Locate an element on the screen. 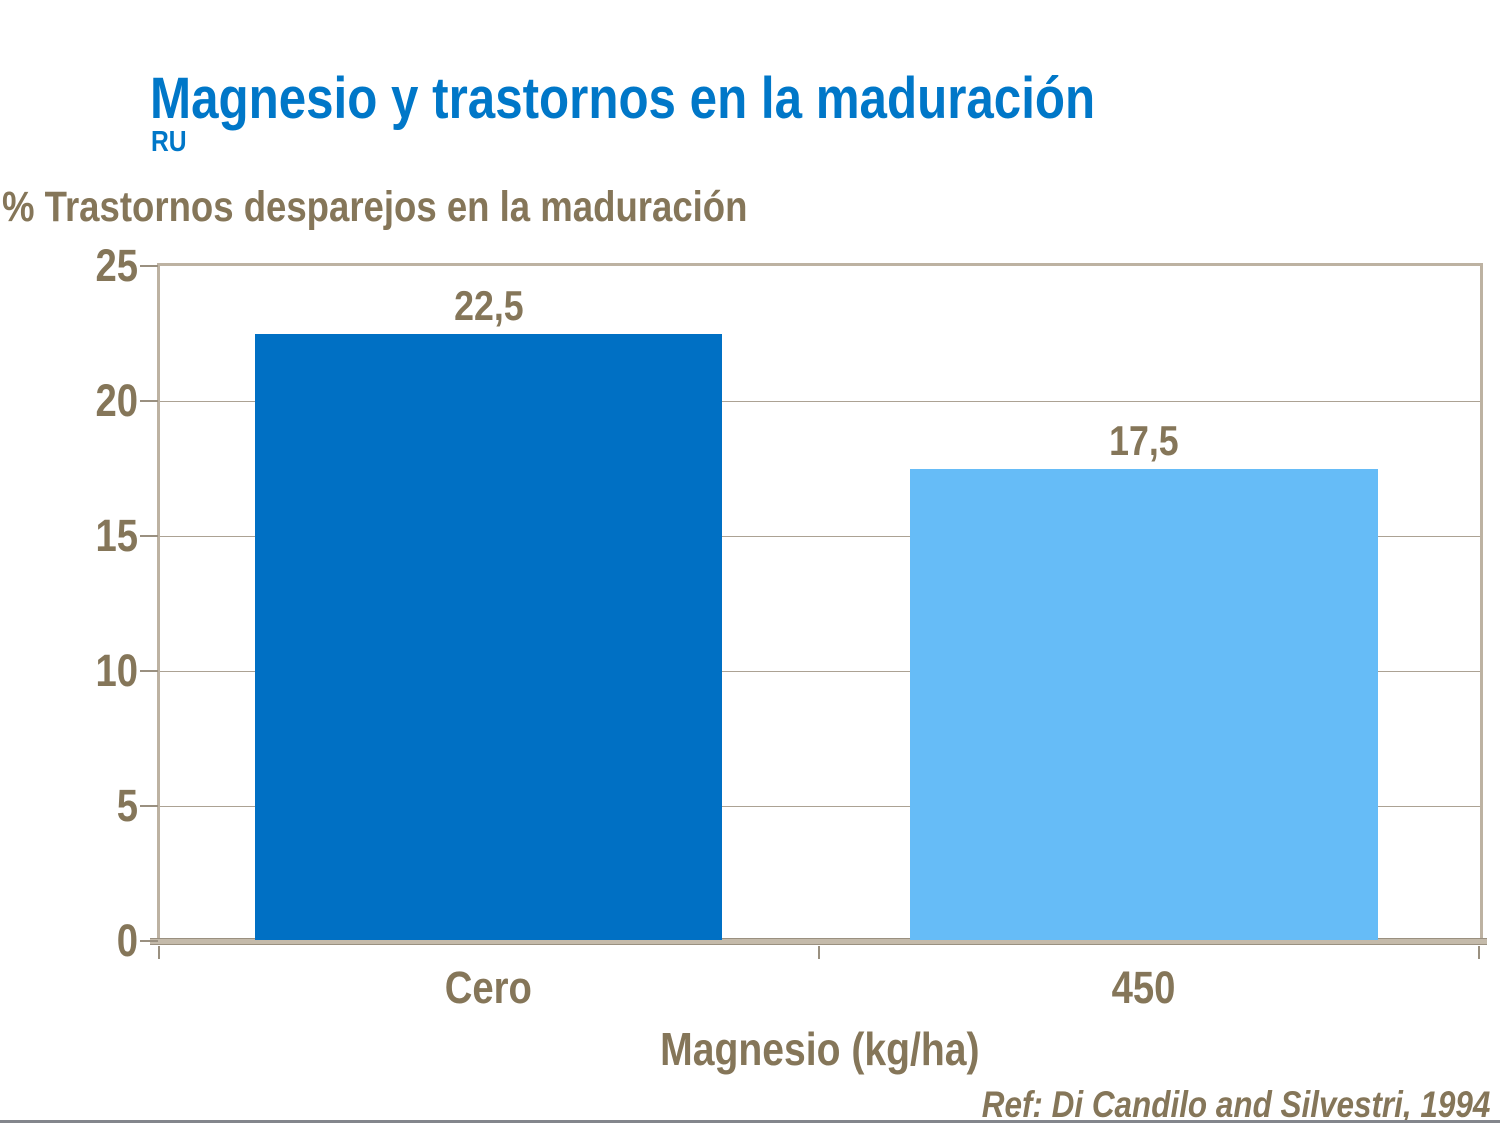 This screenshot has height=1126, width=1500. x-axis-title: Magnesio (kg/ha) is located at coordinates (820, 1049).